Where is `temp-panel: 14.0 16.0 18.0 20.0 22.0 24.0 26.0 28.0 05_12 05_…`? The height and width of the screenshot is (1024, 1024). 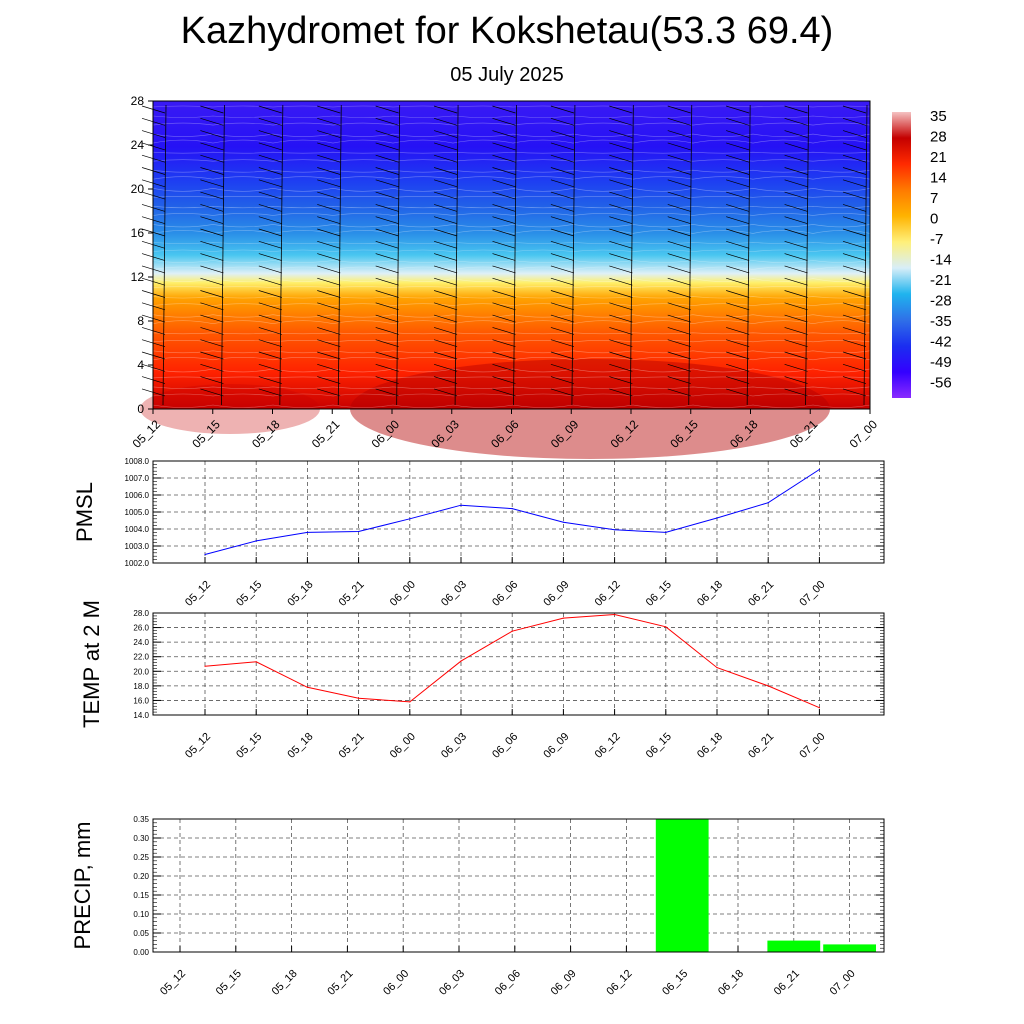
temp-panel: 14.0 16.0 18.0 20.0 22.0 24.0 26.0 28.0 05_12 05_… is located at coordinates (482, 680).